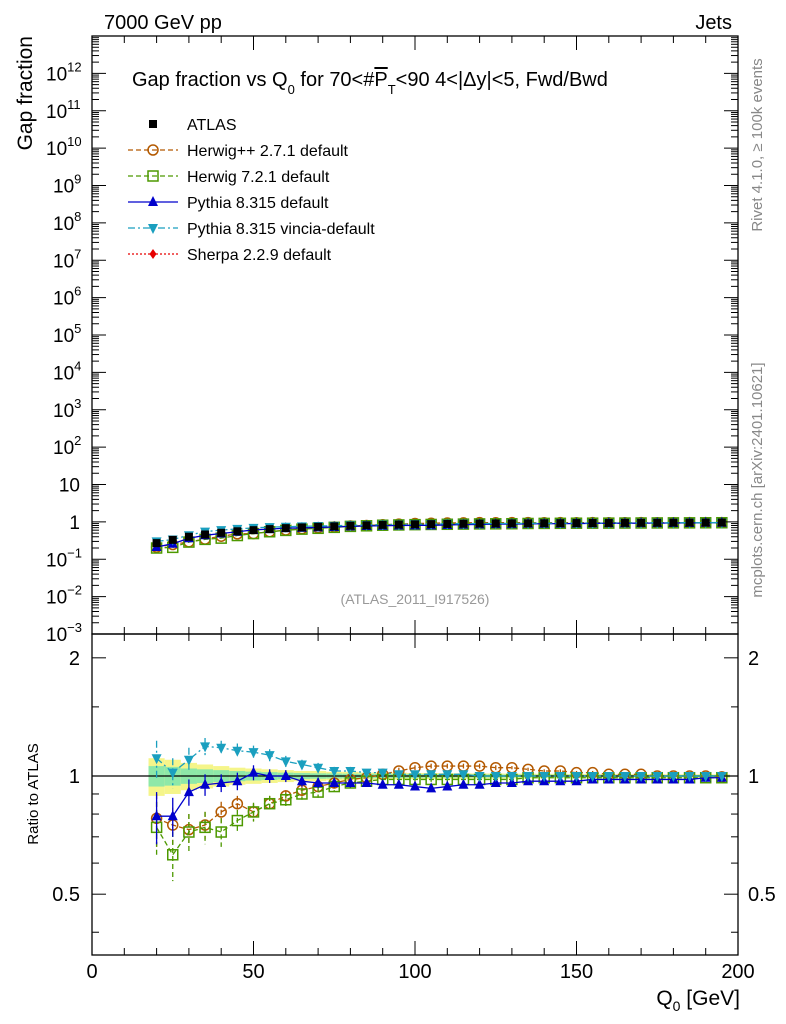 The height and width of the screenshot is (1024, 786). Describe the element at coordinates (67, 409) in the screenshot. I see `y-tick-label: 10³` at that location.